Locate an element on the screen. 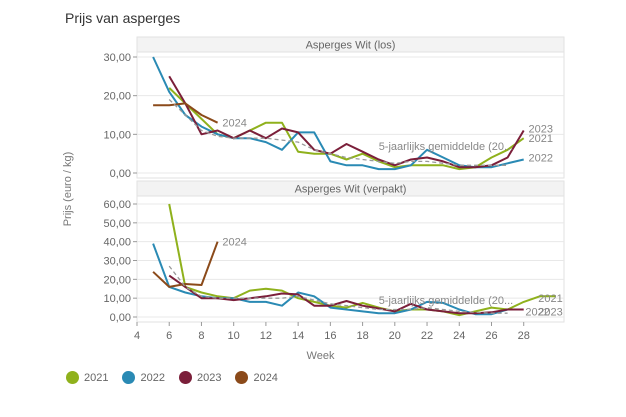 The height and width of the screenshot is (417, 626). chart-title: Prijs van asperges is located at coordinates (123, 18).